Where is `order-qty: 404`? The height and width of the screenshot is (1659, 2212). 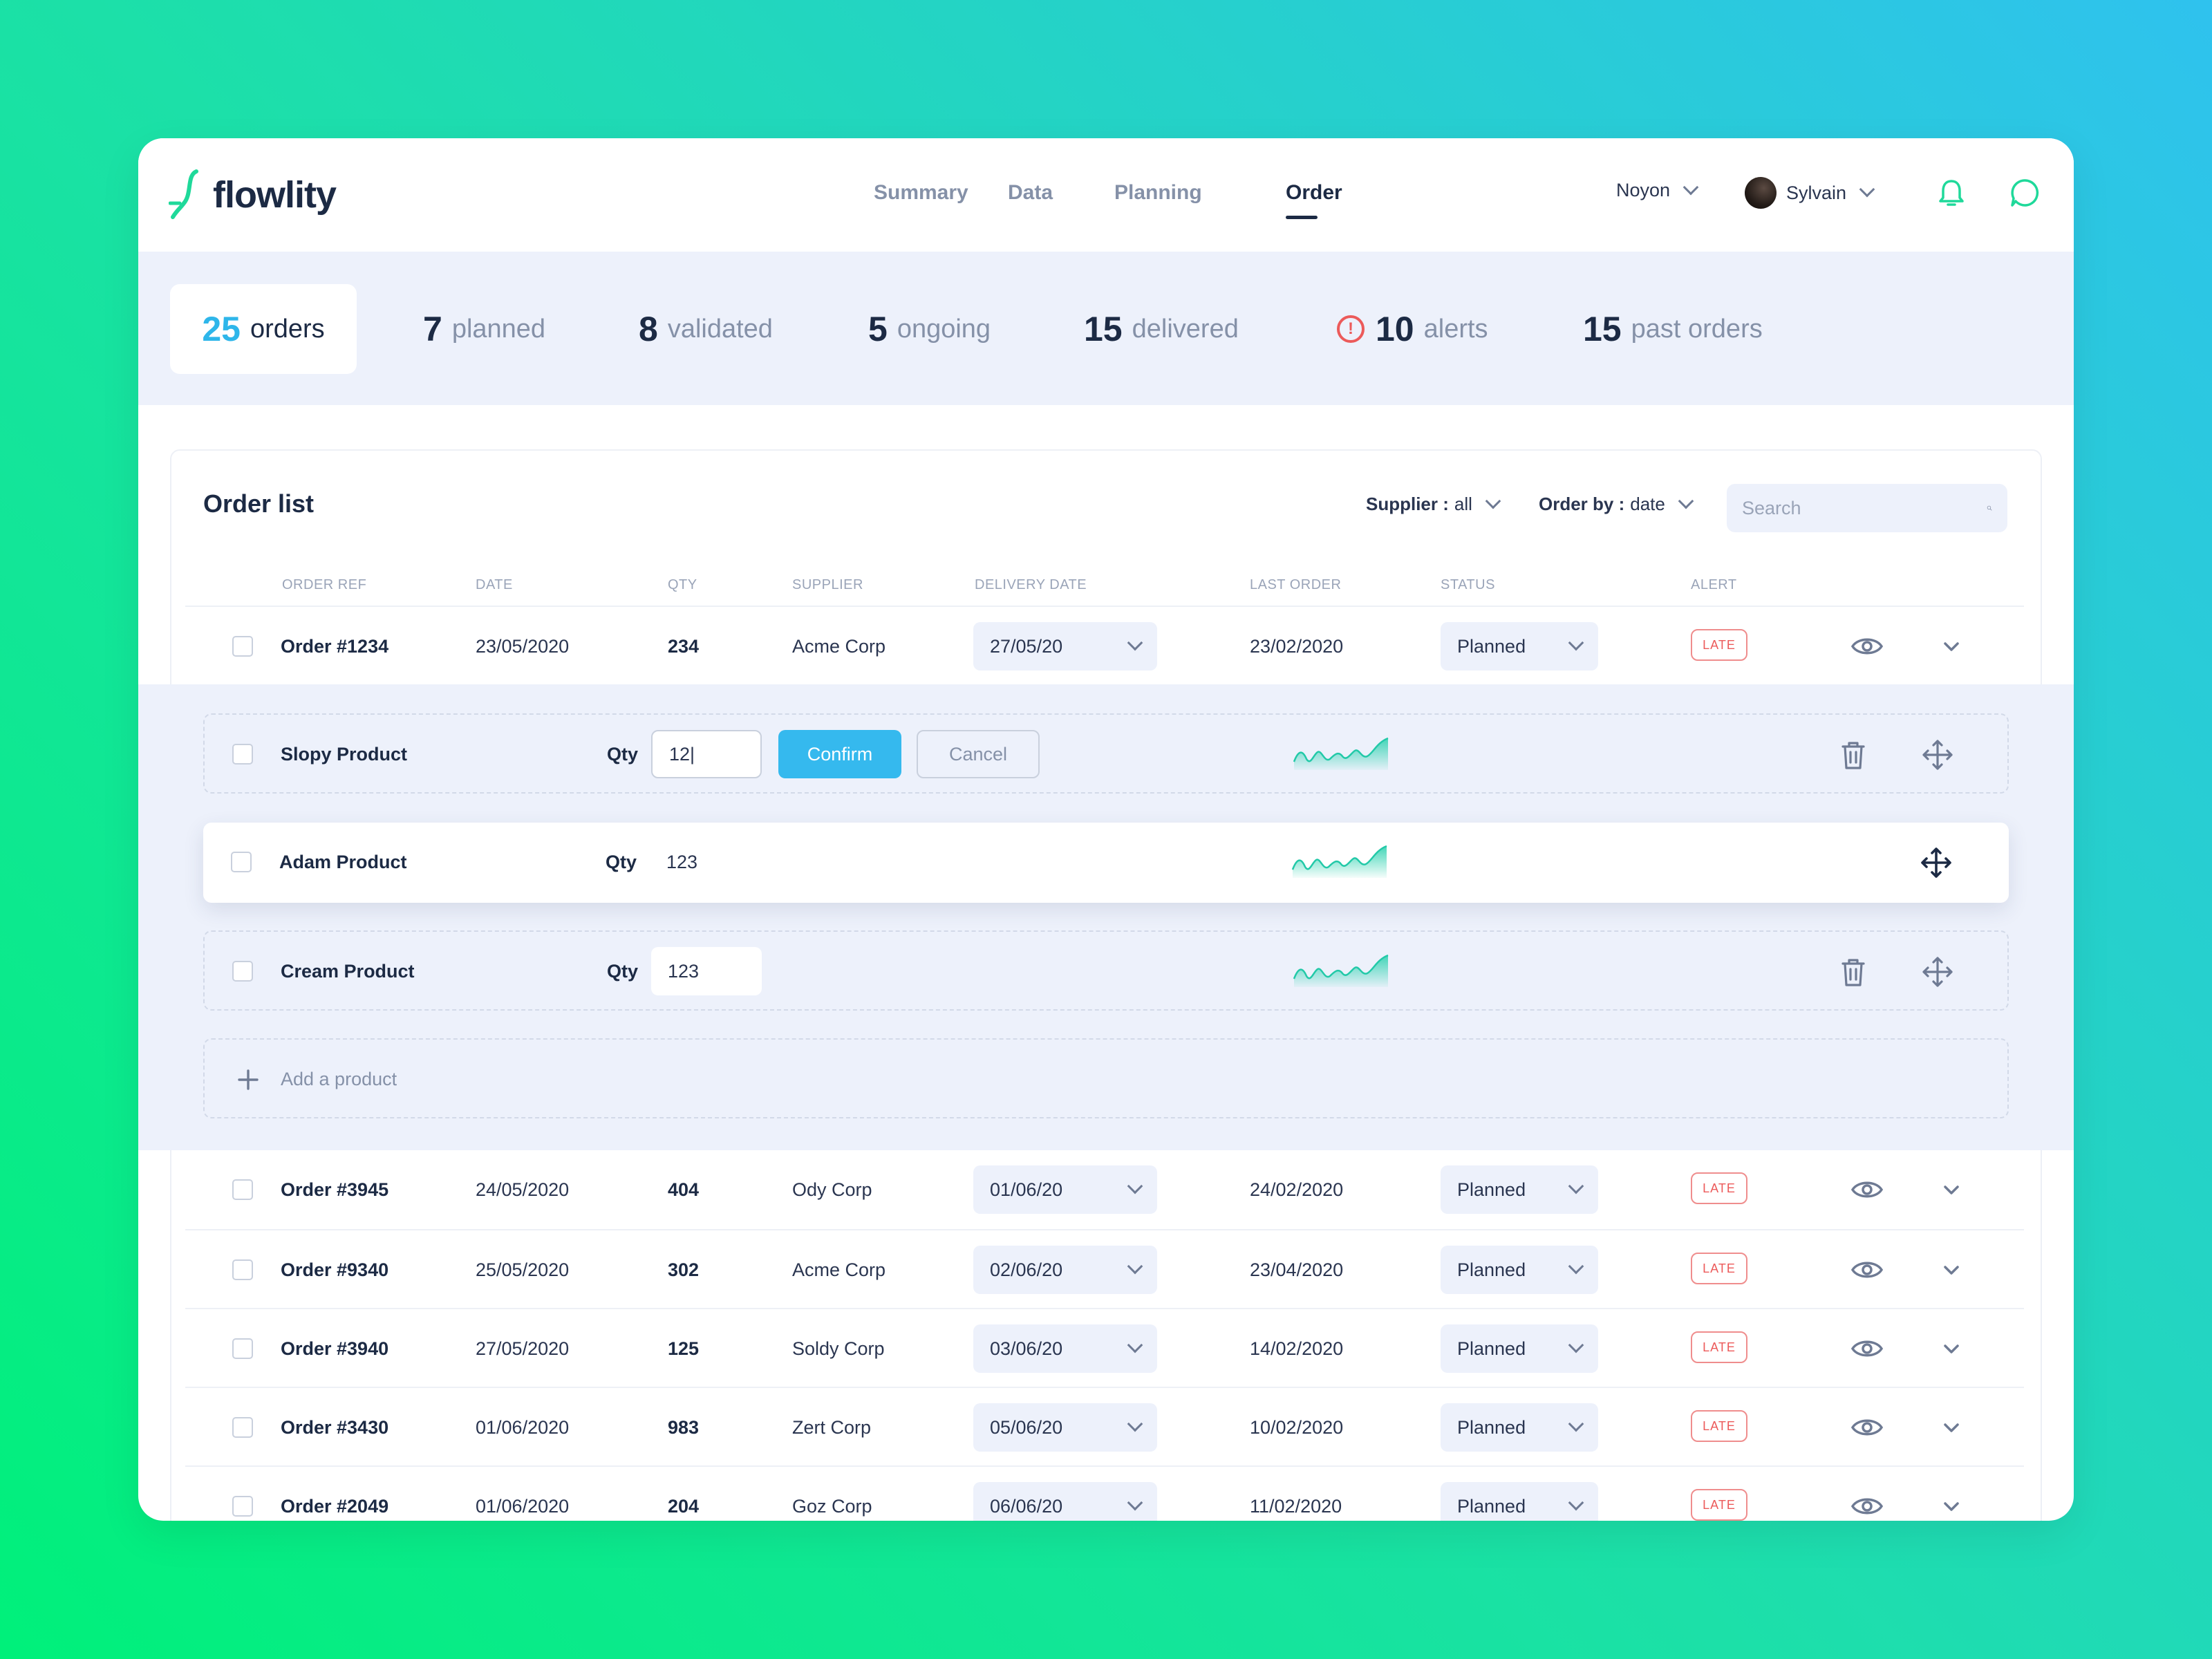 order-qty: 404 is located at coordinates (684, 1189).